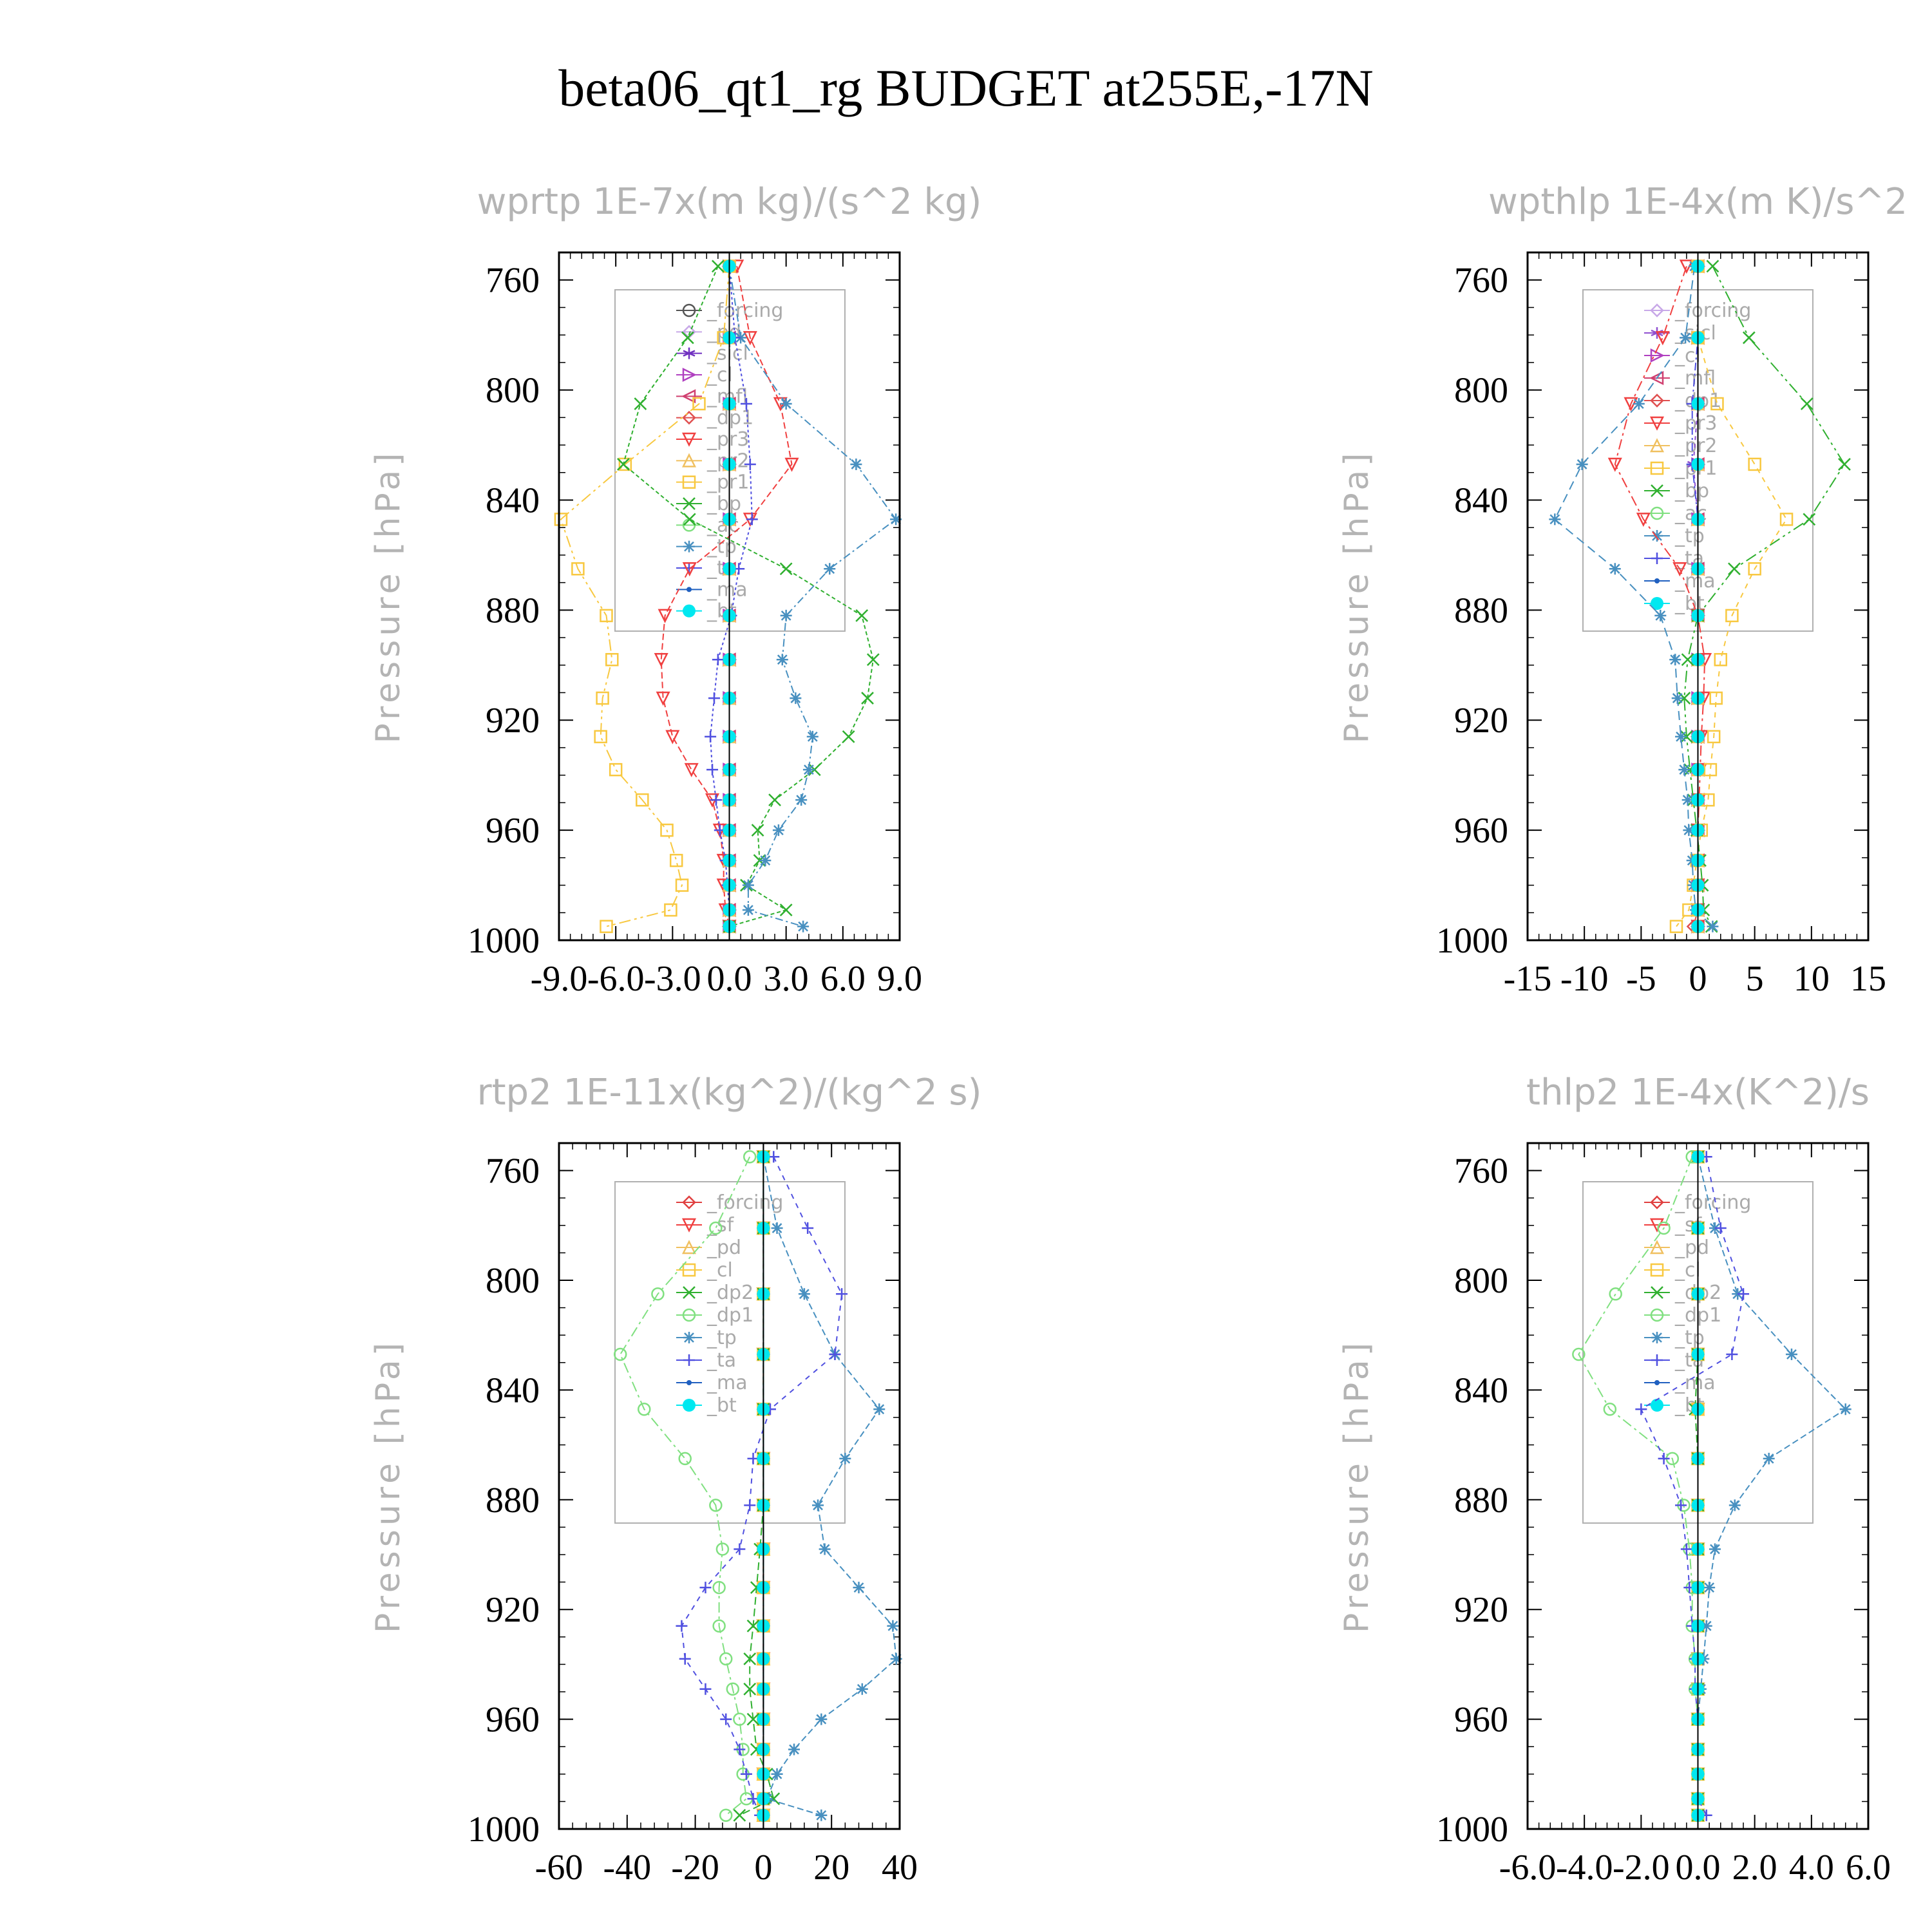  What do you see at coordinates (559, 1868) in the screenshot?
I see `x-tick-label: -60` at bounding box center [559, 1868].